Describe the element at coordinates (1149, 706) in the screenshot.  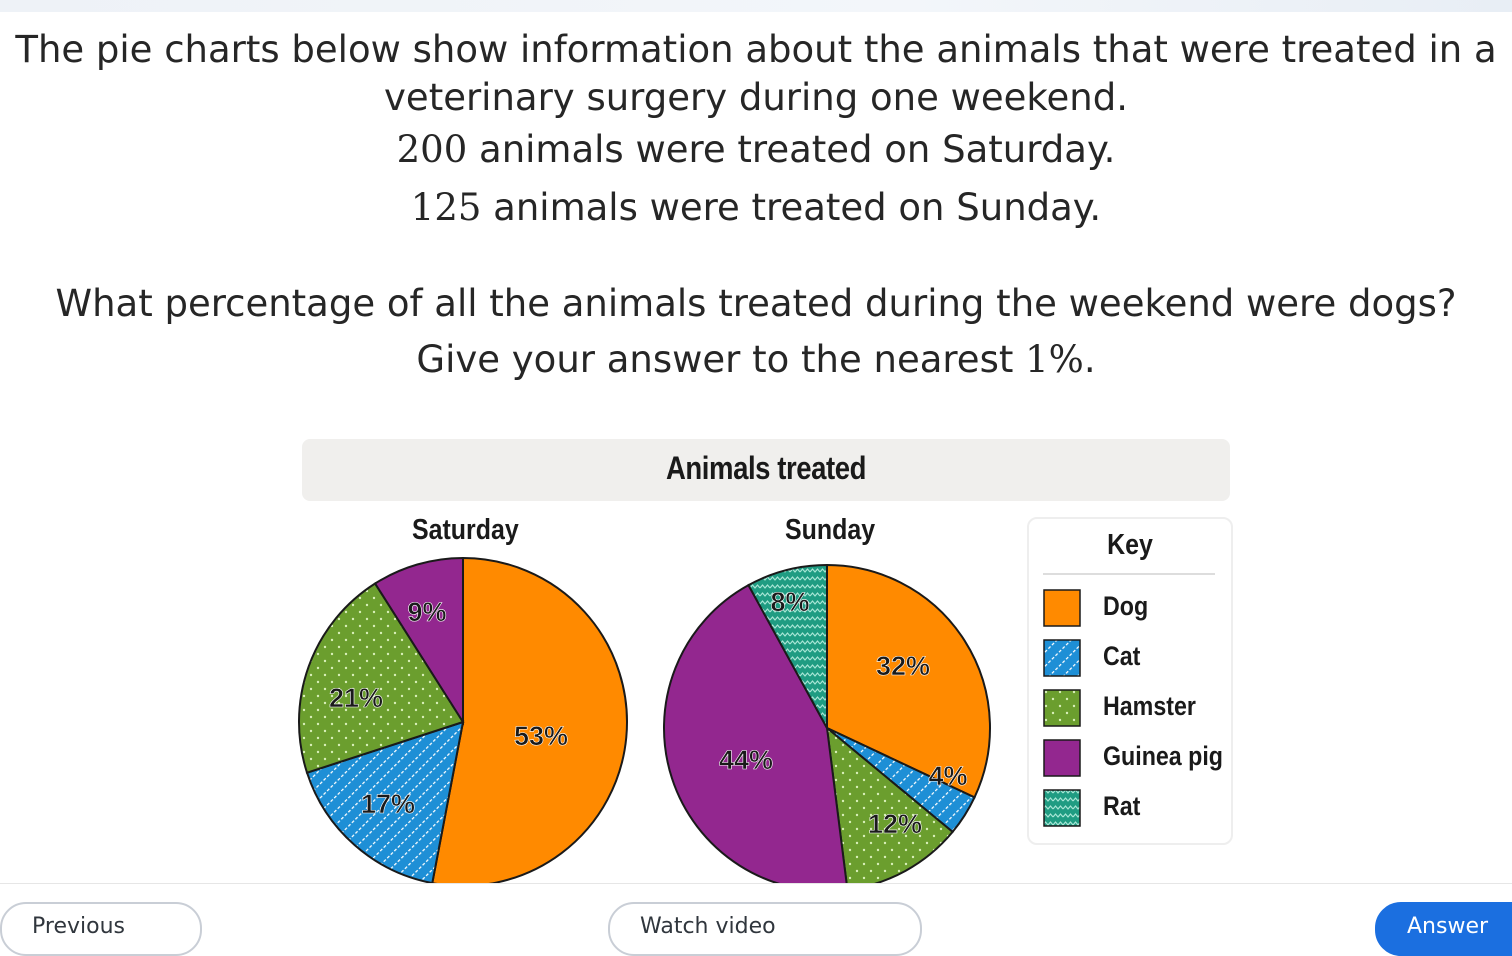
I see `key-label-hamster: Hamster` at that location.